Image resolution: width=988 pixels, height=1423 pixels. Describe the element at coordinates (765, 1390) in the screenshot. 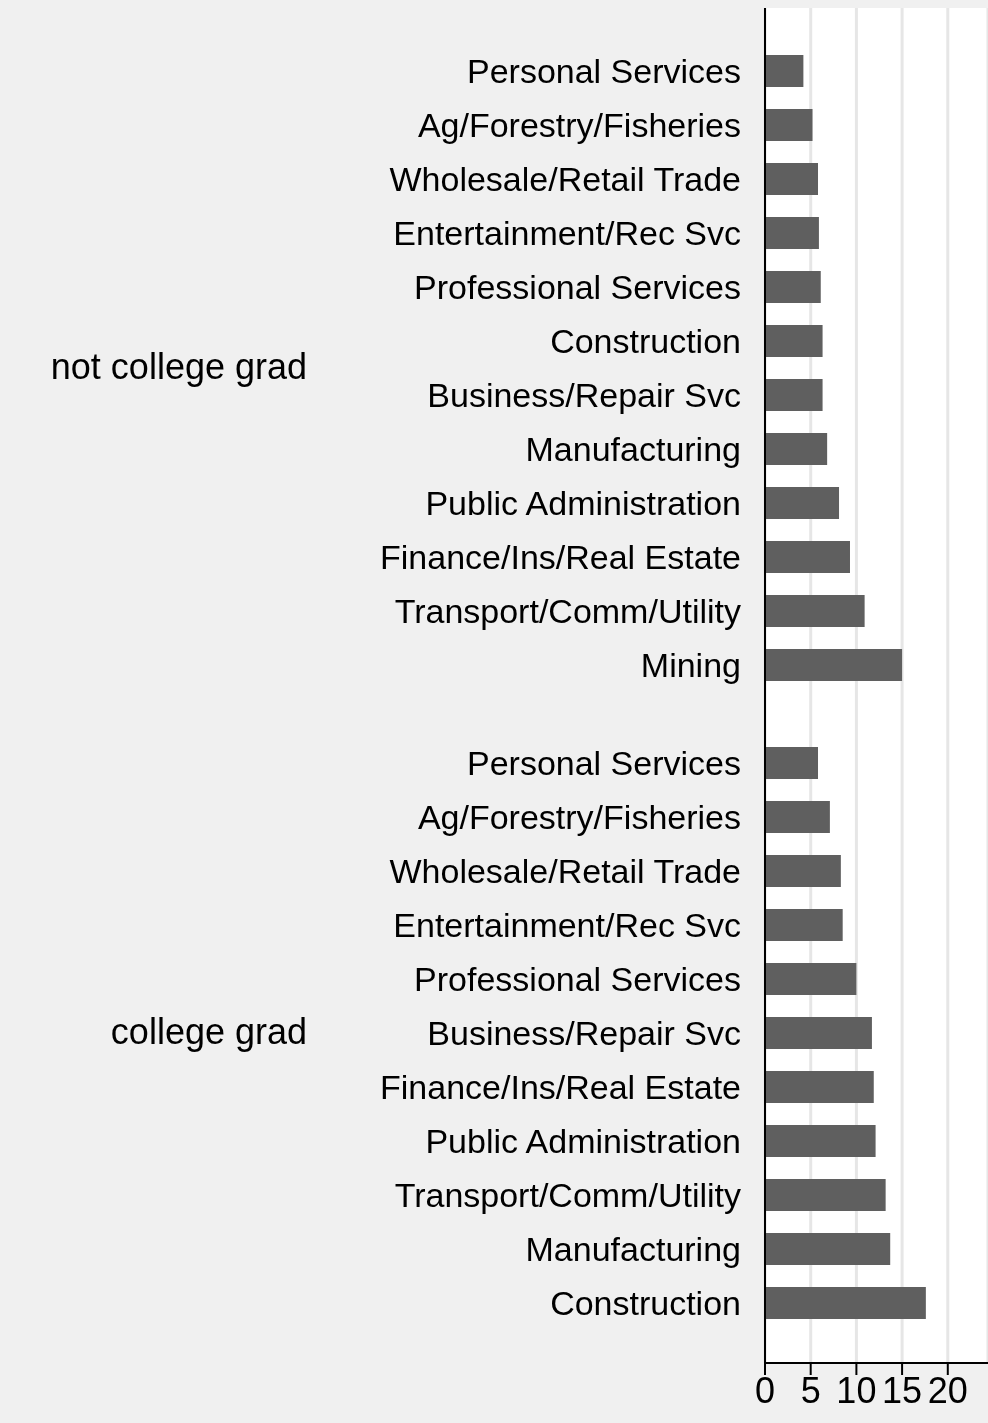

I see `x-tick-label: 0` at that location.